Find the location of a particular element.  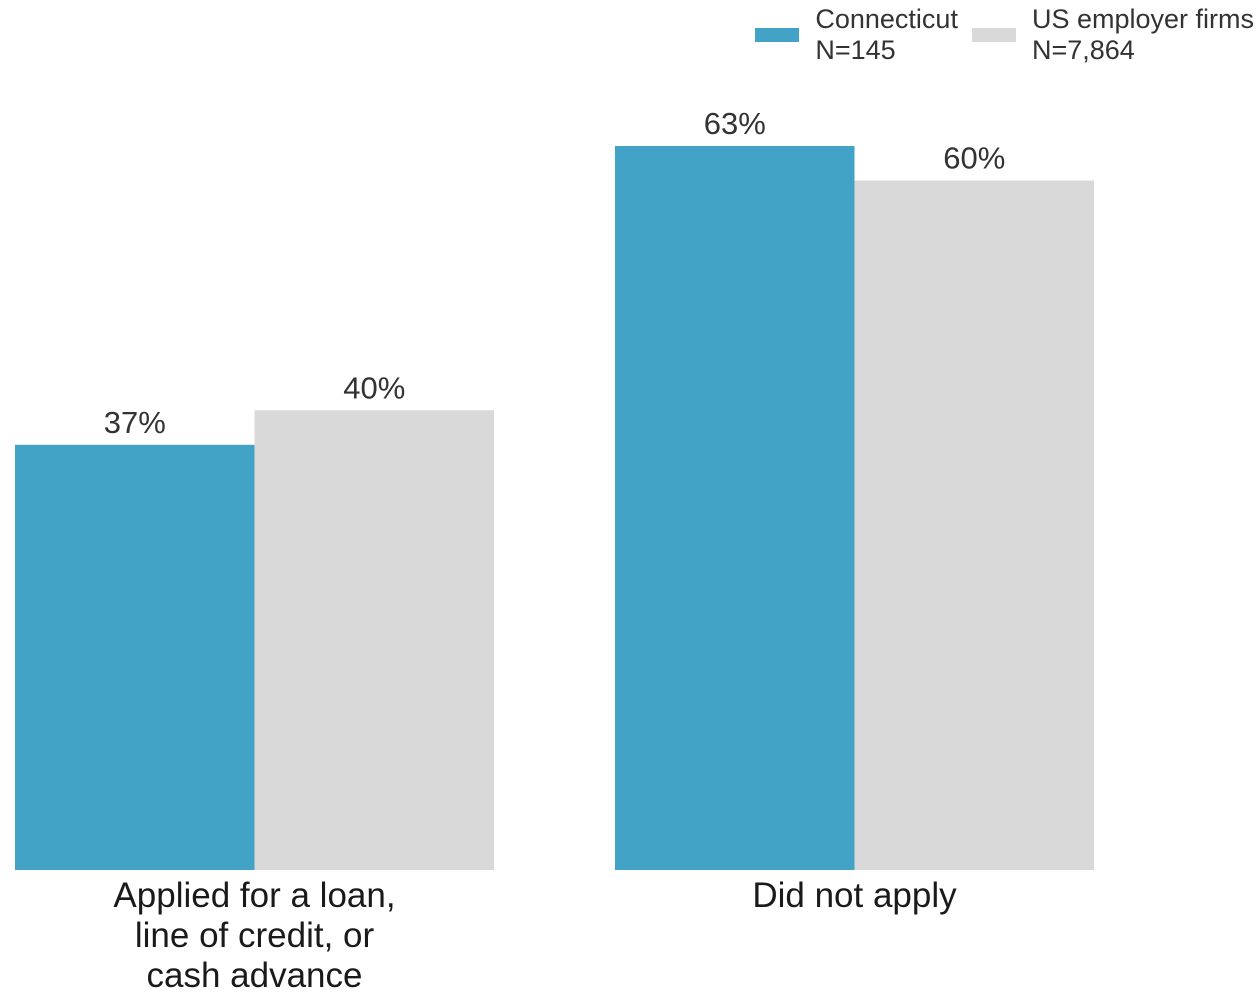

data-label-connecticut-1: 63% is located at coordinates (735, 123).